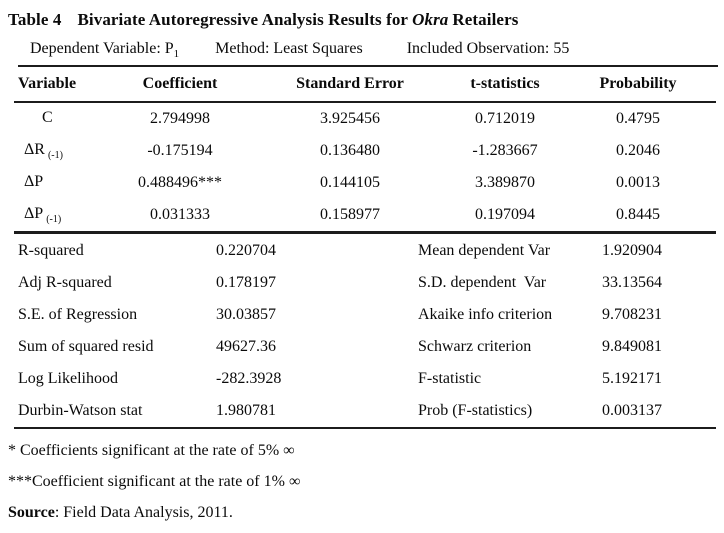 The height and width of the screenshot is (533, 724). Describe the element at coordinates (482, 283) in the screenshot. I see `stat-label: S.D. dependent Var` at that location.